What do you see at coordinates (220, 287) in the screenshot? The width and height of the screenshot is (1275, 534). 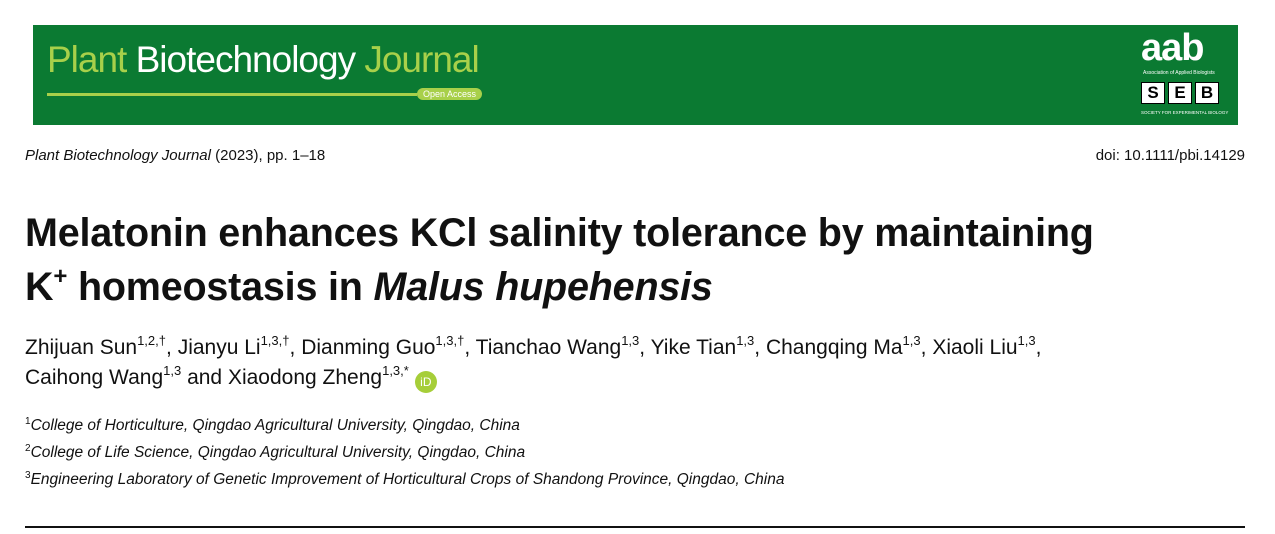 I see `title-rest: homeostasis in` at bounding box center [220, 287].